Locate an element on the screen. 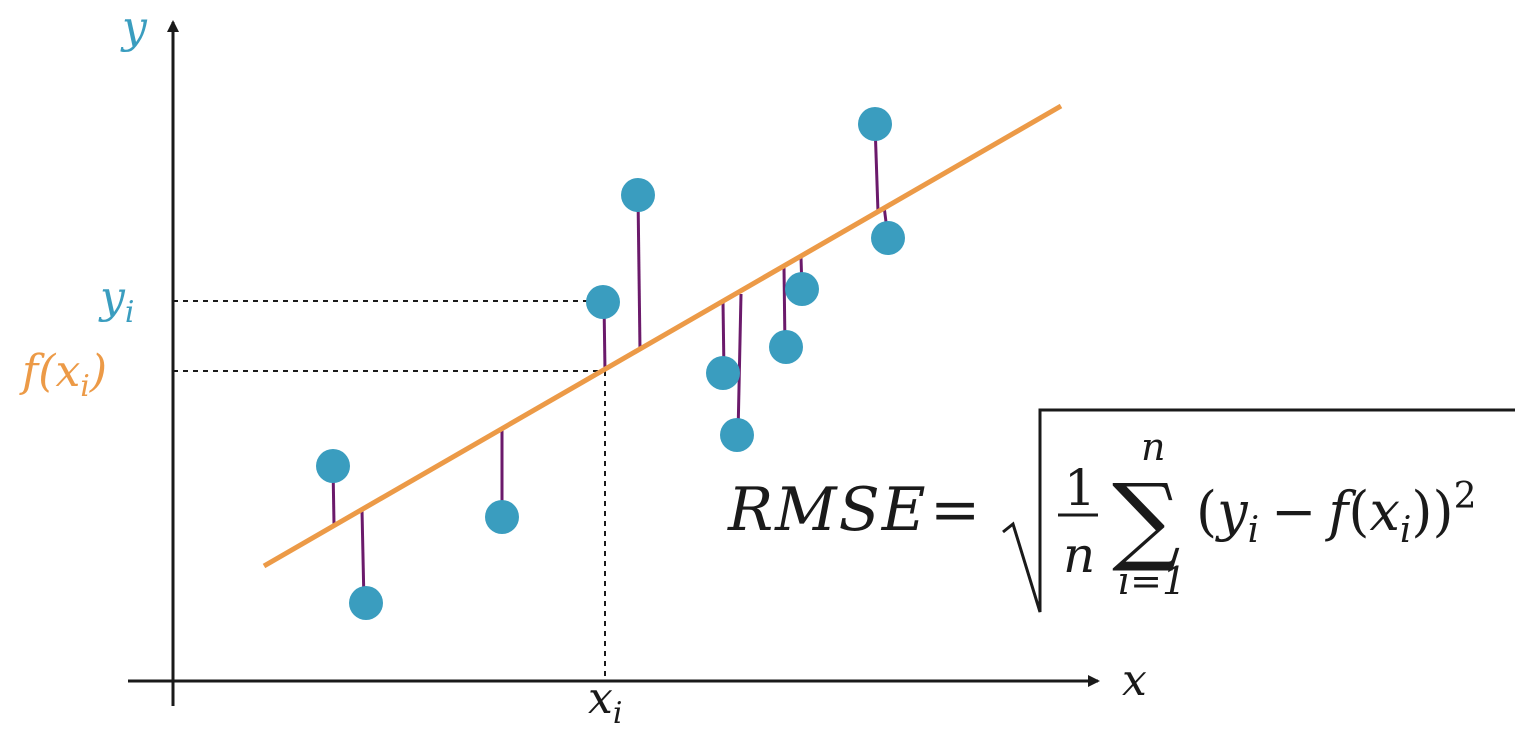 The image size is (1530, 732). fxi-tick-label: f(xi) is located at coordinates (63, 375).